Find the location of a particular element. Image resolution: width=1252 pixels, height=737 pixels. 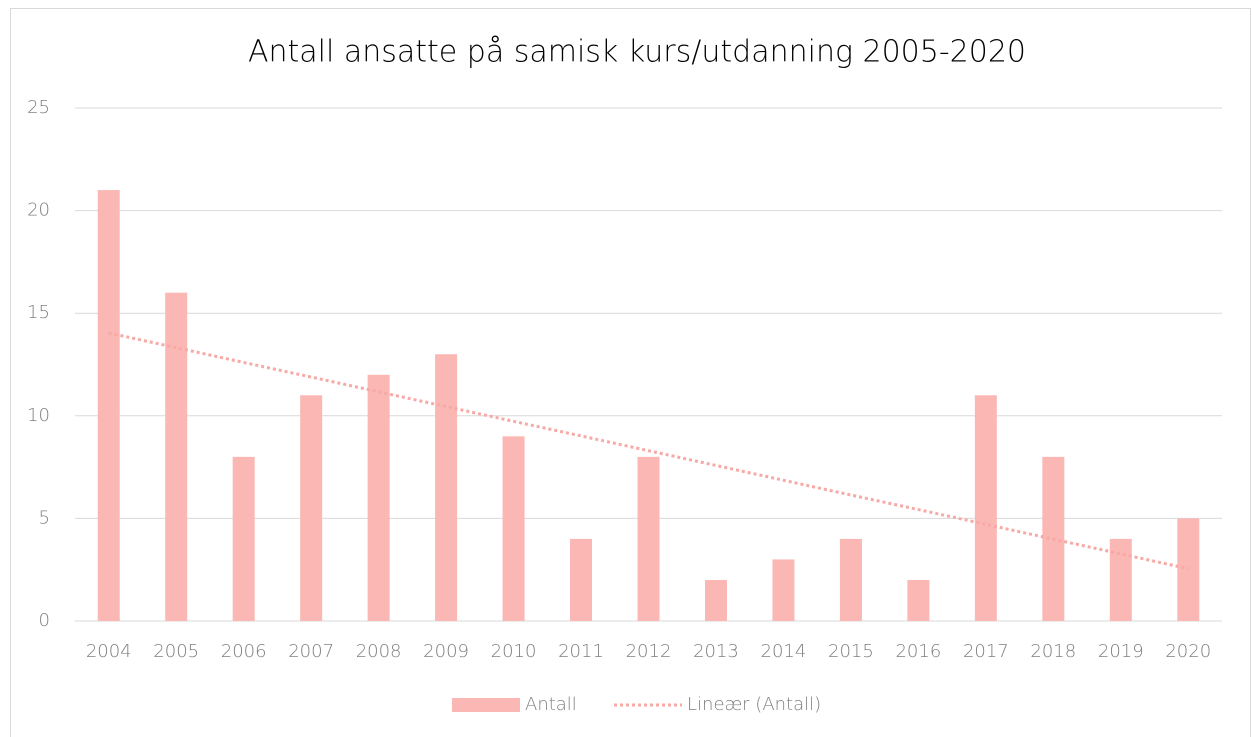

legend-label: Lineær (Antall) is located at coordinates (754, 704).